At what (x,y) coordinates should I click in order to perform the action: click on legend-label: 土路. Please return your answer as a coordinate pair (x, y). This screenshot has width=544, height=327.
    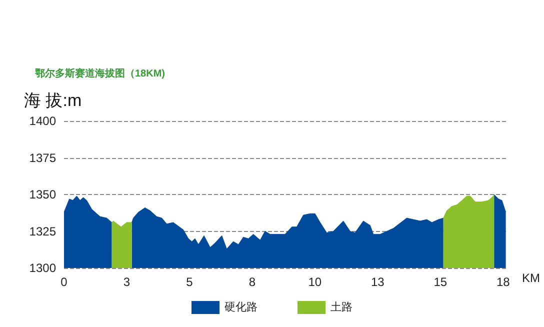
    Looking at the image, I should click on (341, 307).